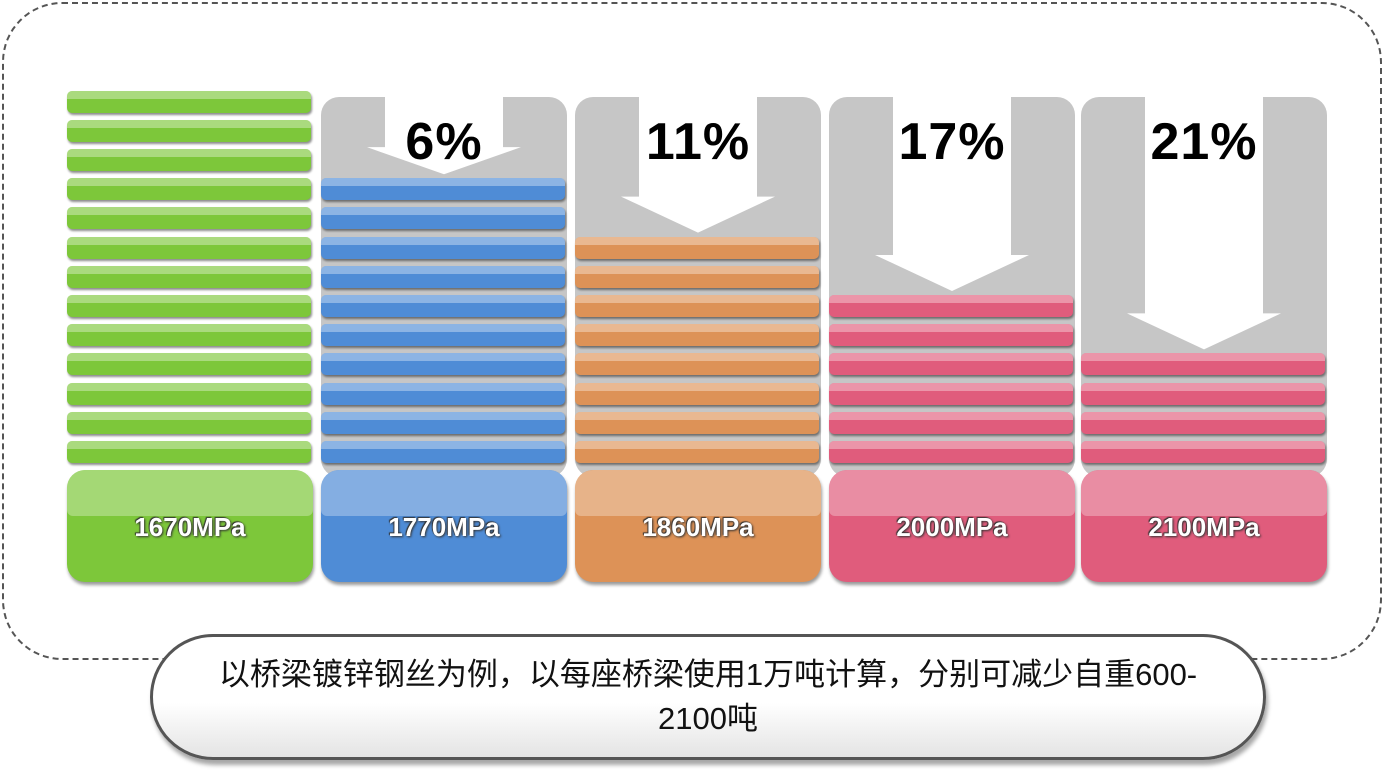  What do you see at coordinates (698, 142) in the screenshot?
I see `reduction-percent: 11%` at bounding box center [698, 142].